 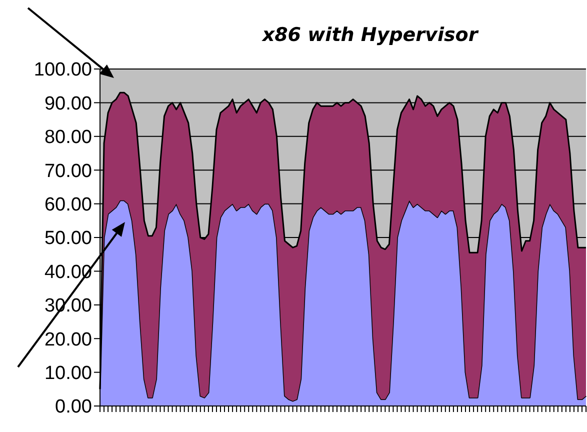 I want to click on chart-title: x86 with Hypervisor, so click(x=370, y=35).